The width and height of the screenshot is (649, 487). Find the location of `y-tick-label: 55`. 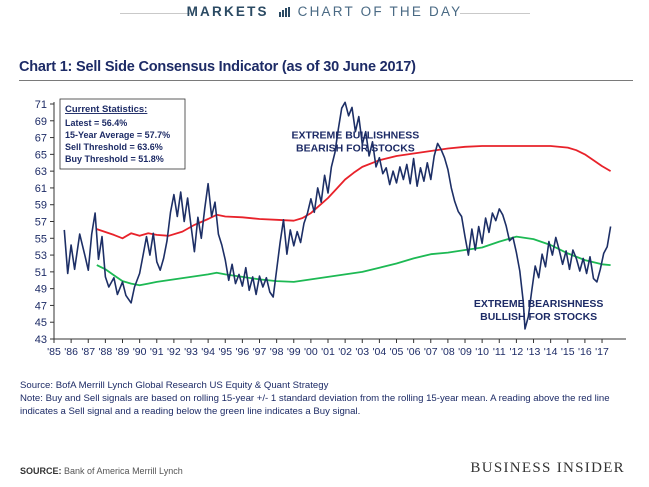

y-tick-label: 55 is located at coordinates (41, 239).